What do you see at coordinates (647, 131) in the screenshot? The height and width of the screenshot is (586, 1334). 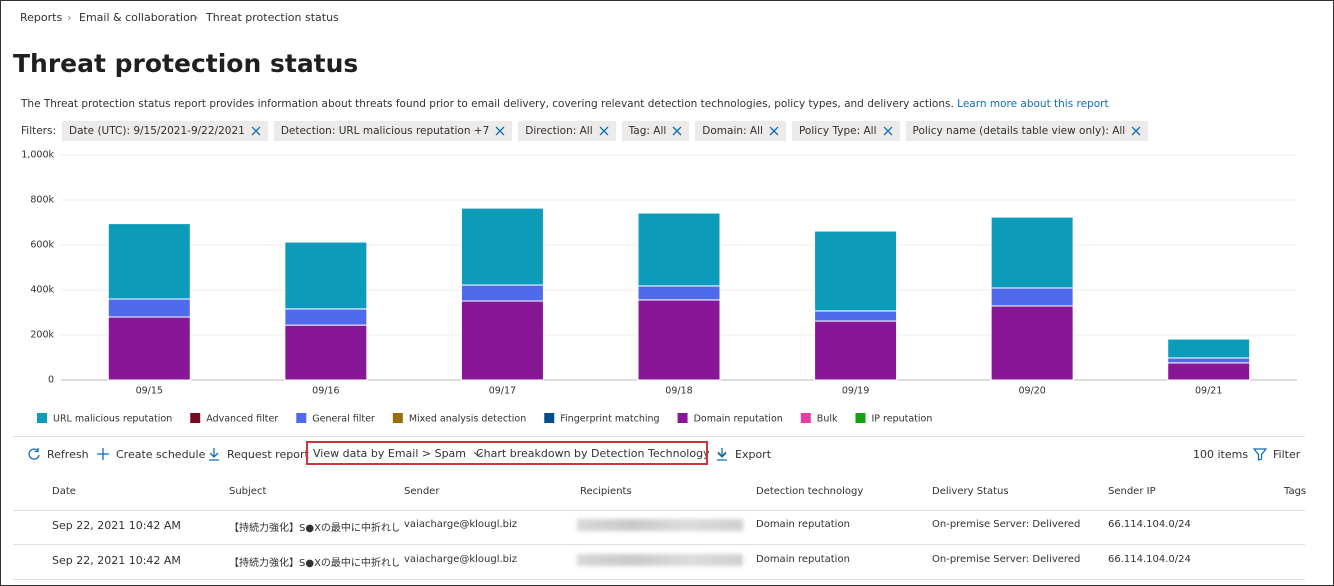 I see `filter-text: Tag: All` at bounding box center [647, 131].